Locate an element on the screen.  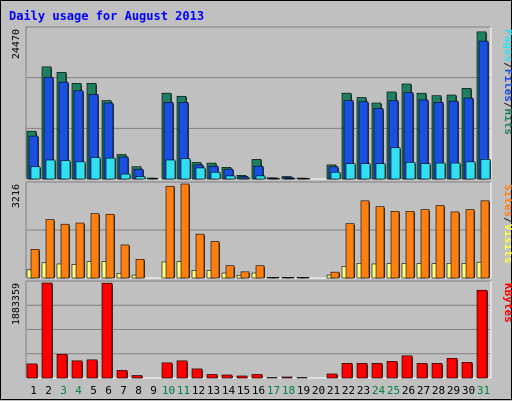
x-tick-label-day-14: 14 is located at coordinates (229, 390).